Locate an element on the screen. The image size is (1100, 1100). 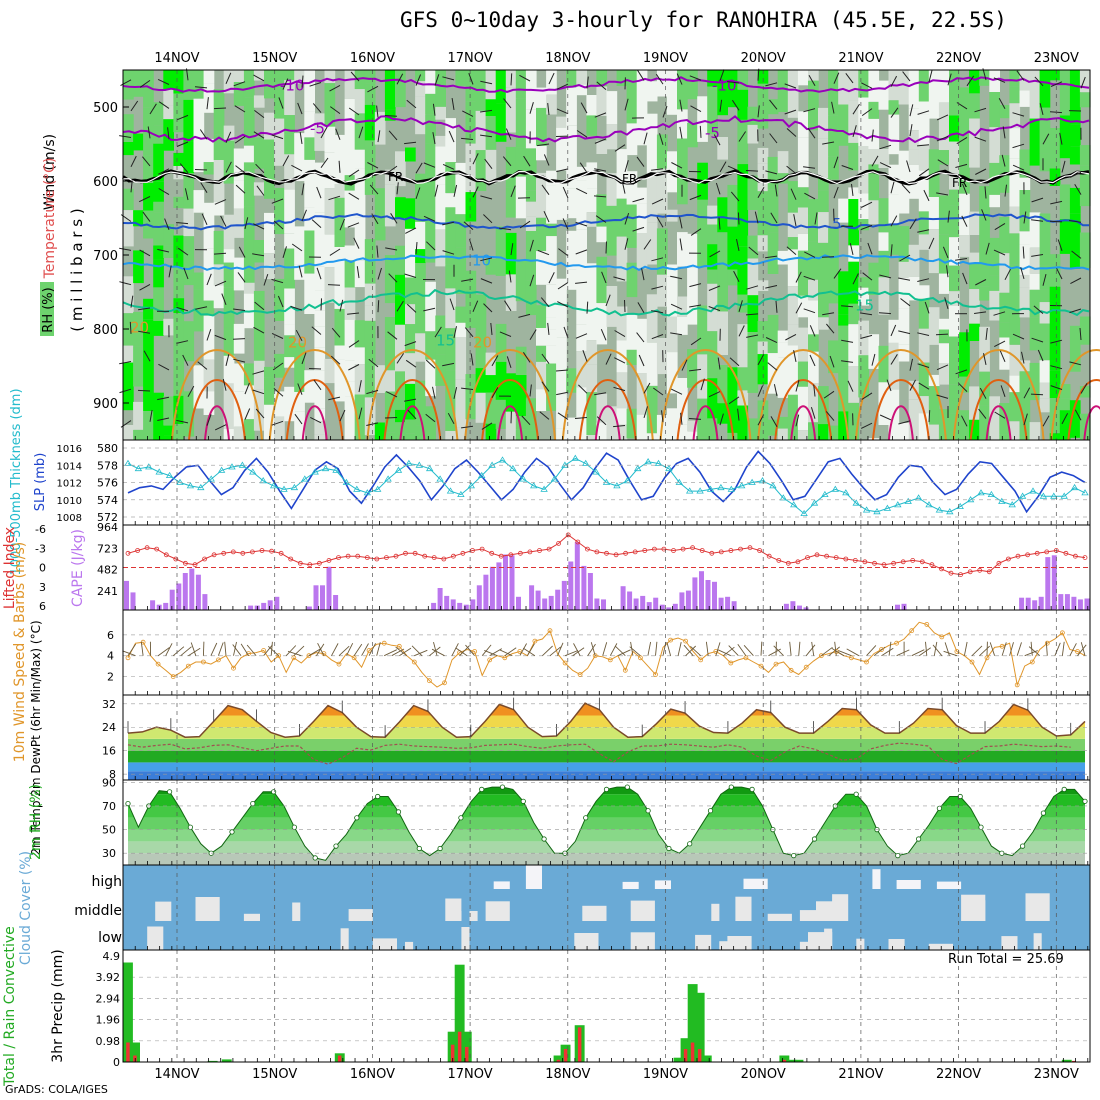
wind-speed-marker is located at coordinates (354, 658).